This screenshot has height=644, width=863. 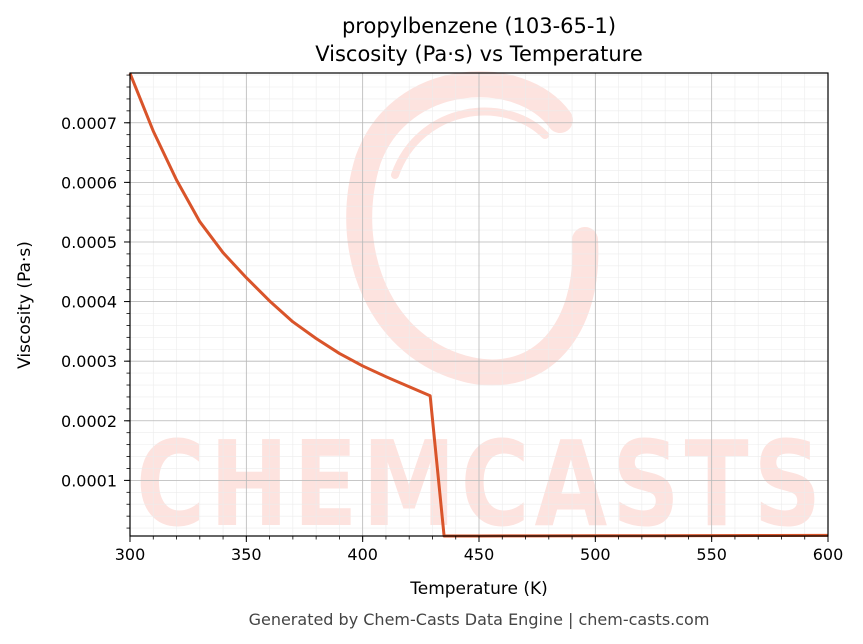 I want to click on y-tick-label: 0.0004, so click(x=89, y=302).